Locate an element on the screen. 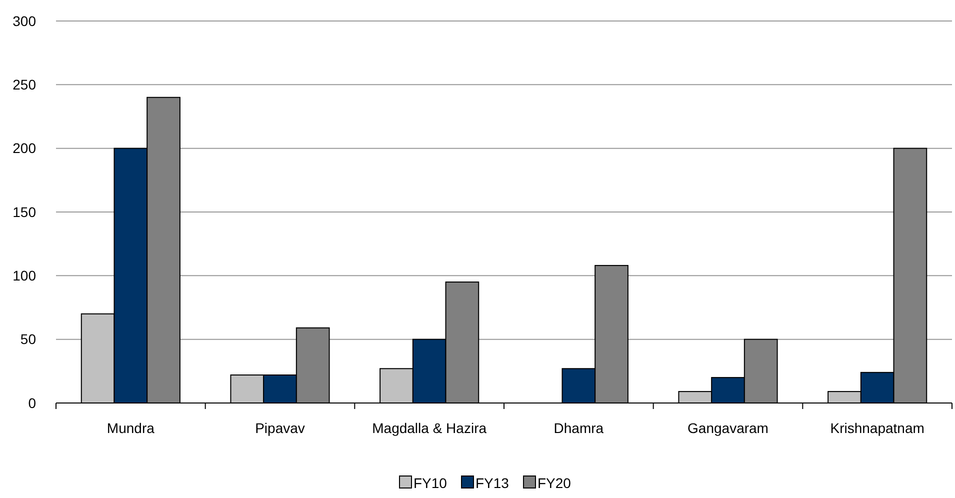 This screenshot has height=498, width=955. legend-label: FY13 is located at coordinates (493, 483).